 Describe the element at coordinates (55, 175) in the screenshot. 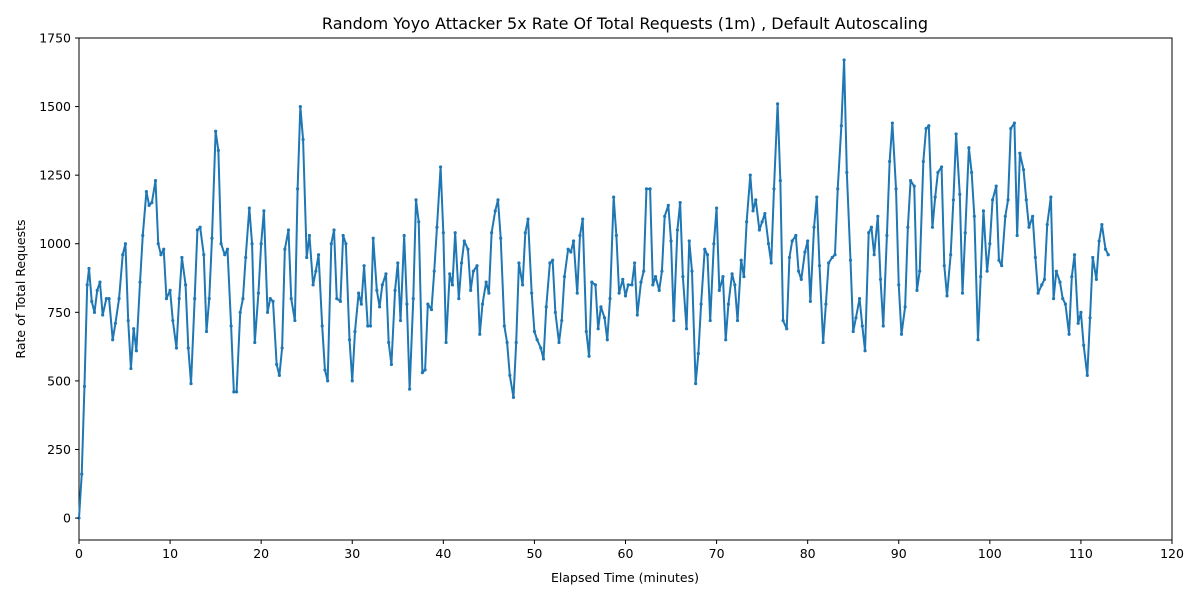

I see `y-tick-label: 1250` at that location.